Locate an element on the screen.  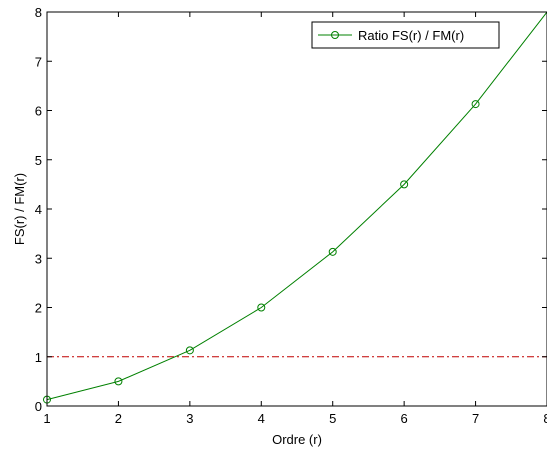
y-tick-label-4: 4 is located at coordinates (38, 209).